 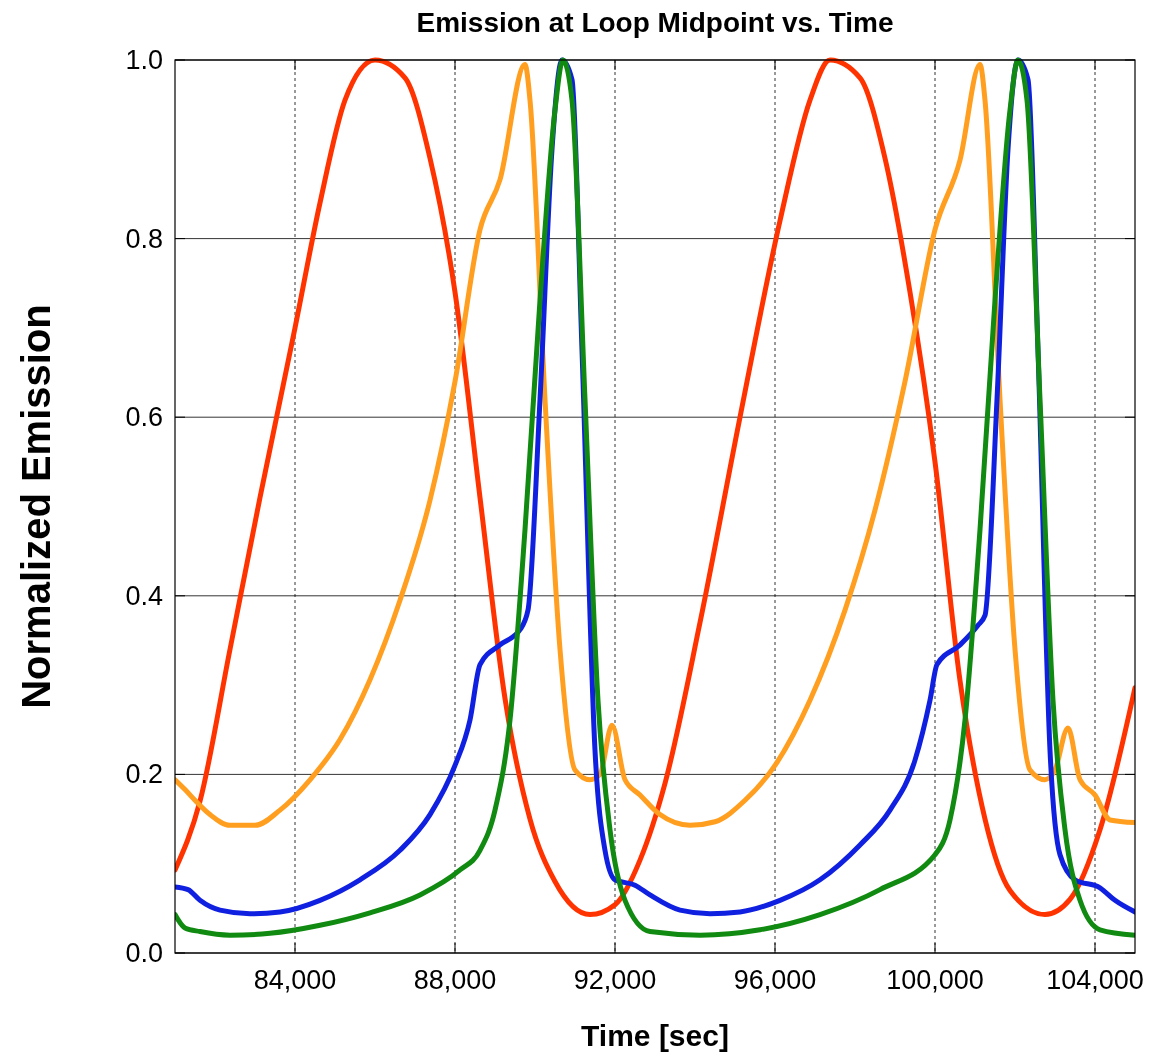 I want to click on x-axis-title: Time [sec], so click(x=655, y=1035).